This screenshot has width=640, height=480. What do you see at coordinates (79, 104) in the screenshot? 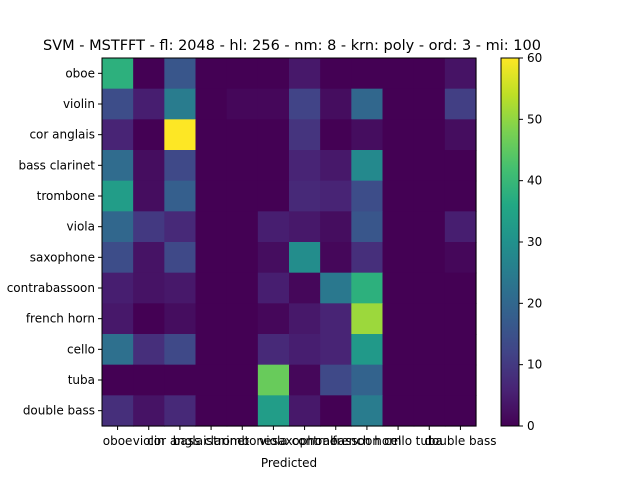
I see `y-tick-label: violin` at bounding box center [79, 104].